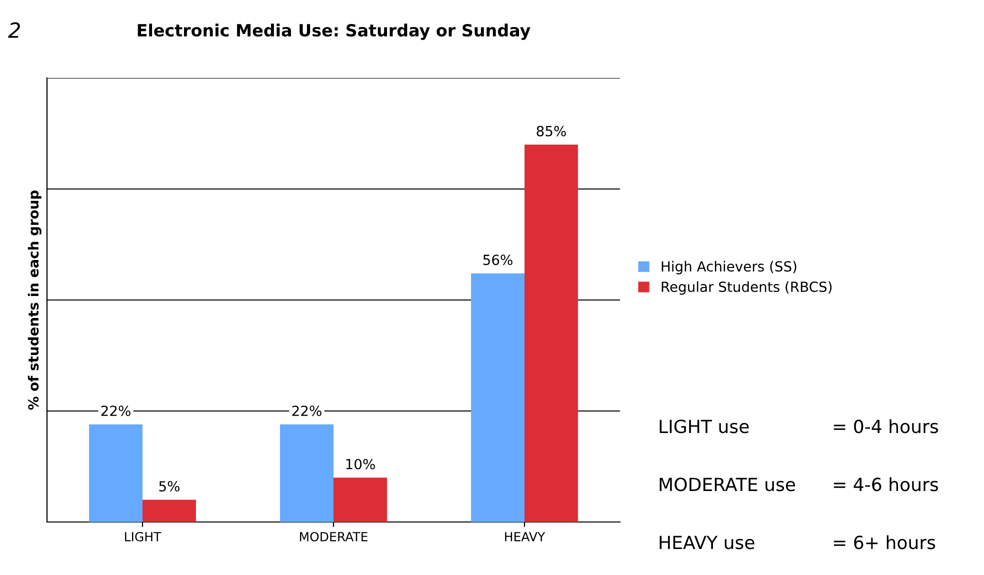 The image size is (984, 575). I want to click on legend-label: Regular Students (RBCS), so click(747, 288).